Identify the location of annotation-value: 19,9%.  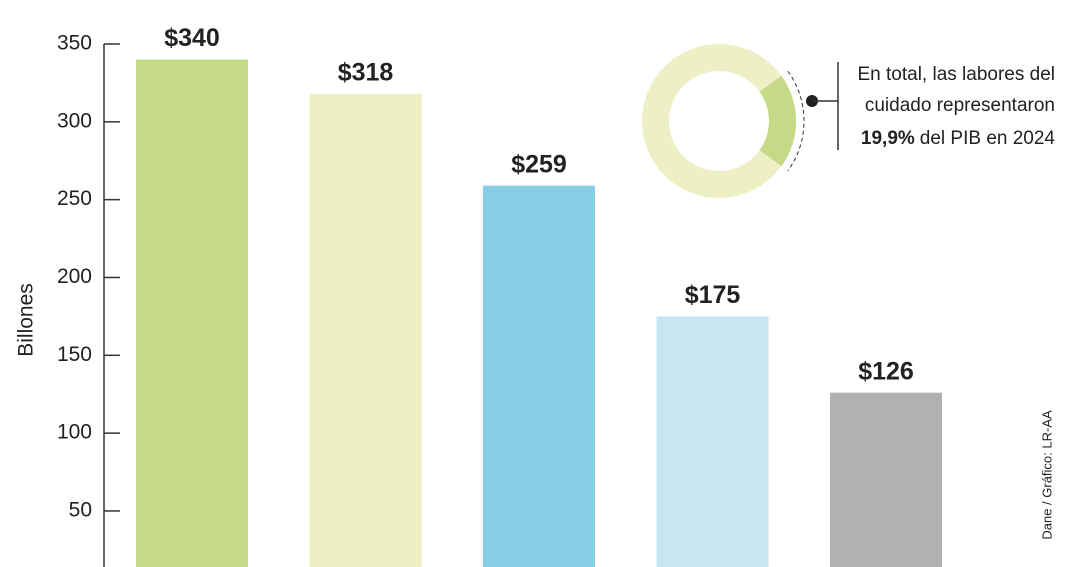
(888, 138).